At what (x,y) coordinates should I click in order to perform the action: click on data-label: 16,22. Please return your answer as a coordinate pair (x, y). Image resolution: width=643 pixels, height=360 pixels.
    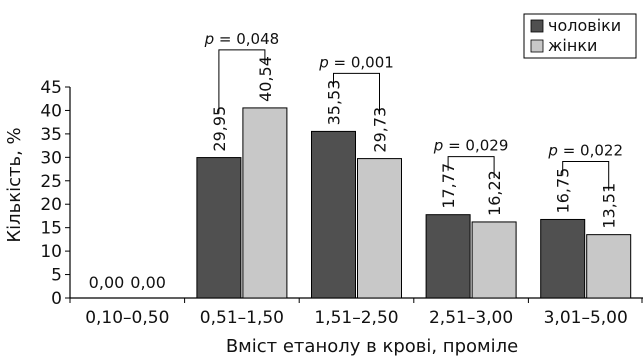
    Looking at the image, I should click on (494, 193).